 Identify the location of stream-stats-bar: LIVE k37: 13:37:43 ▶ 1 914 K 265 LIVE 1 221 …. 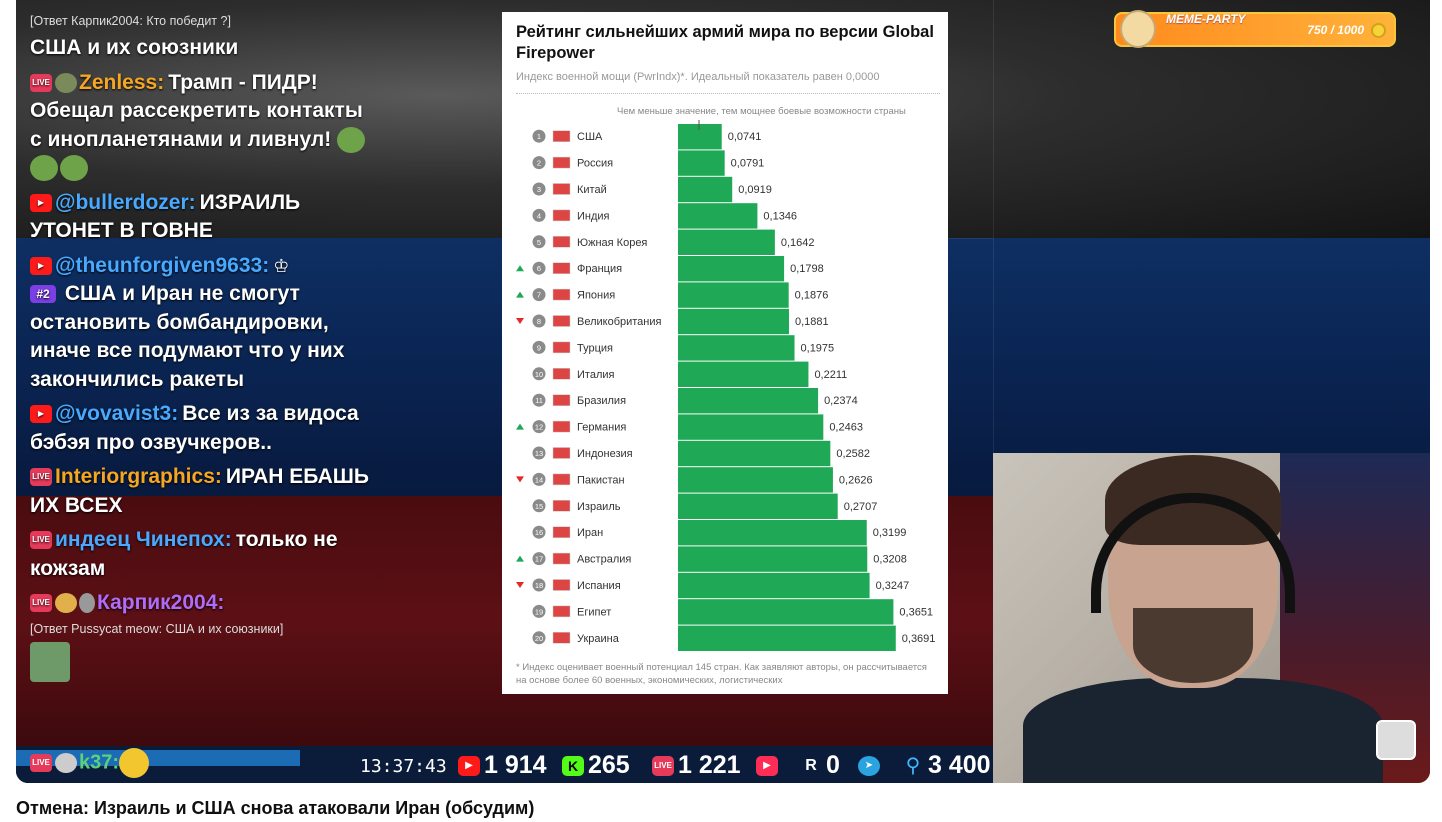
(504, 764).